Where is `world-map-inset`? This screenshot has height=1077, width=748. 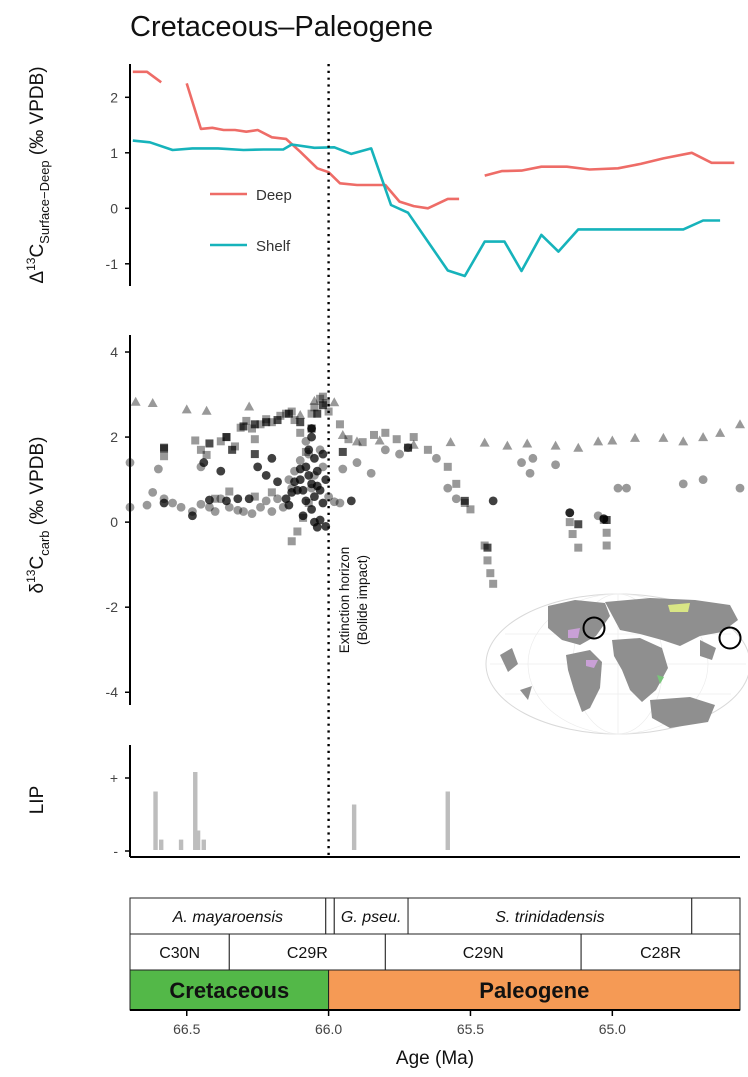 world-map-inset is located at coordinates (616, 664).